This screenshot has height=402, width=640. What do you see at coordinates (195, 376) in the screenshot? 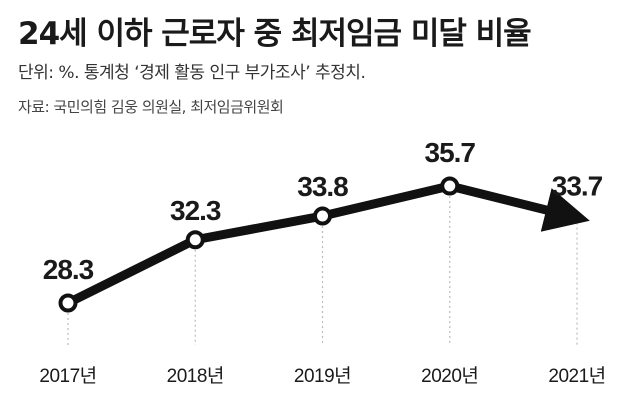
I see `x-tick-label: 2018년` at bounding box center [195, 376].